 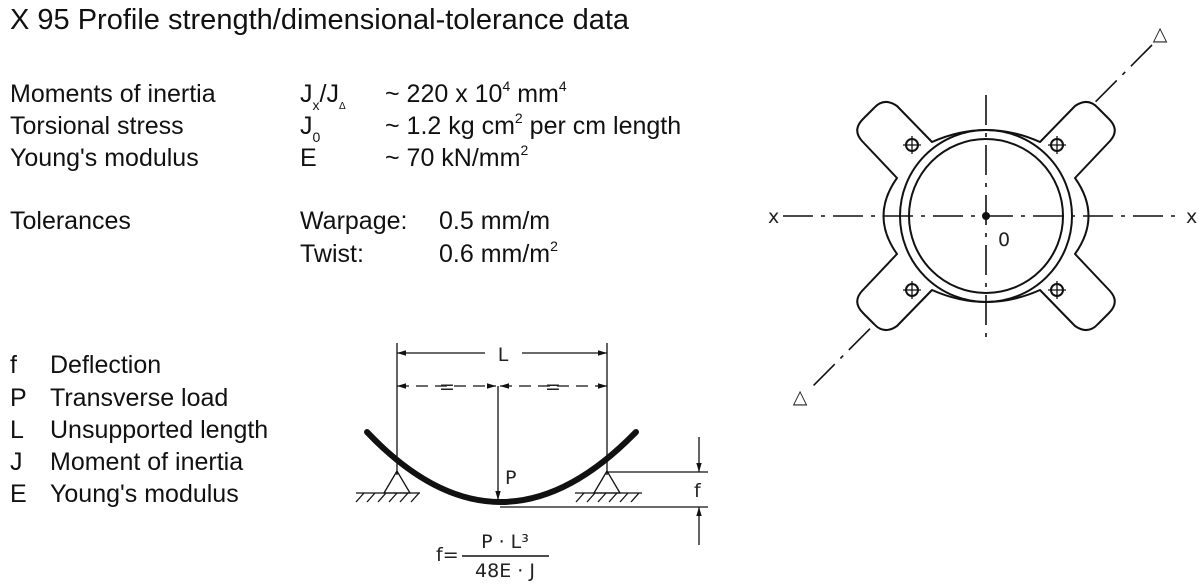 I want to click on property-symbol-inertia: Jx/JΔ, so click(x=323, y=96).